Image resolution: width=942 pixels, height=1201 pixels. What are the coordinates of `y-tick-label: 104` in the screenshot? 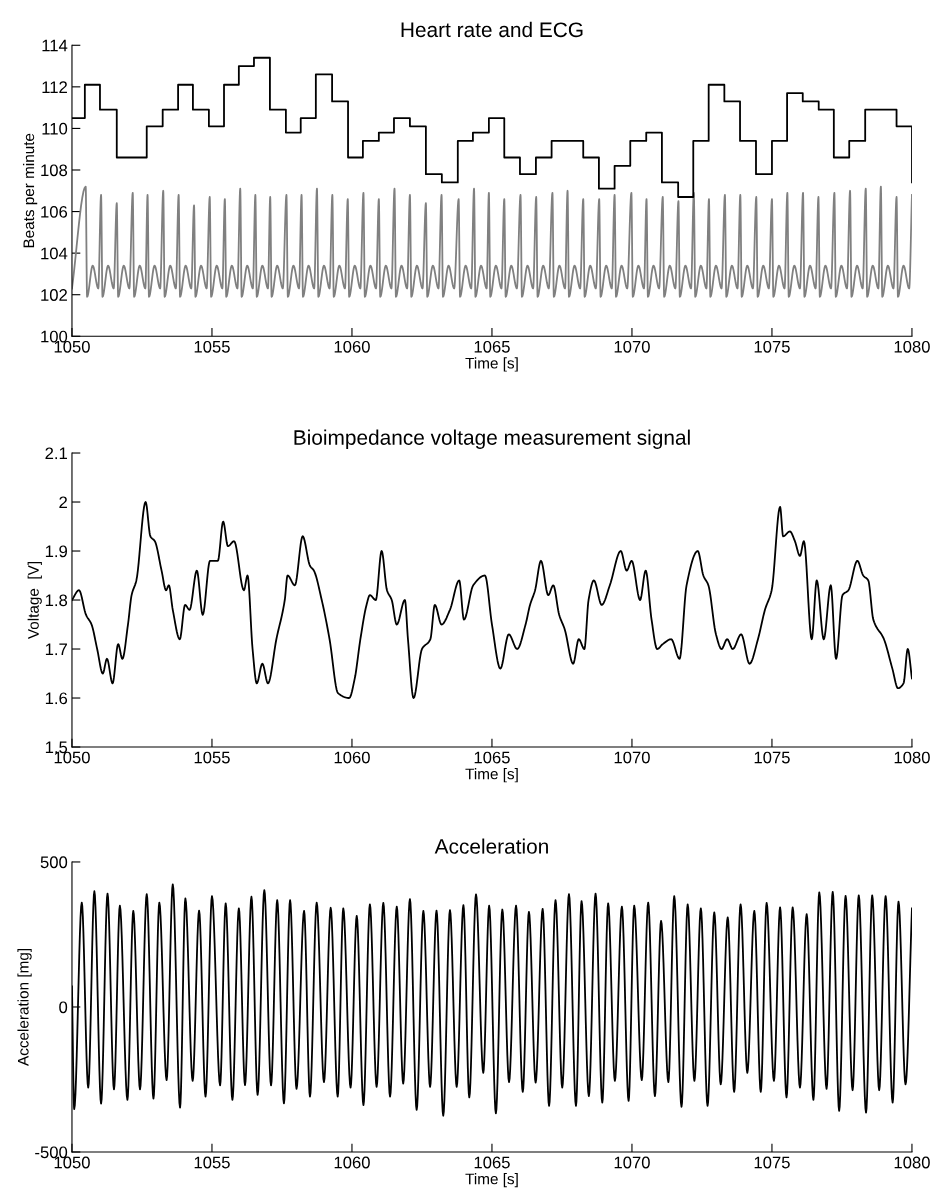 It's located at (54, 253).